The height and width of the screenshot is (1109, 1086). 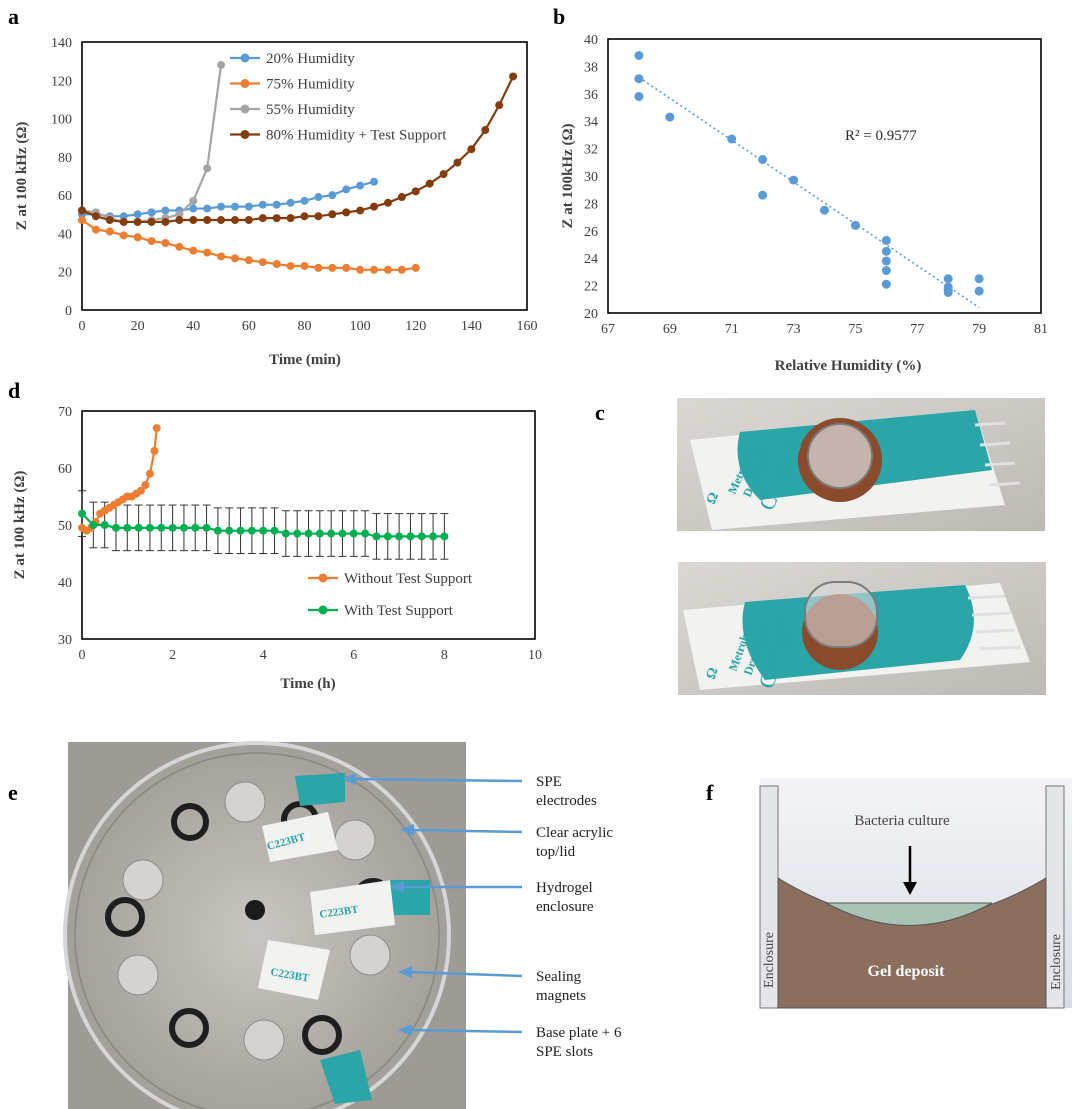 What do you see at coordinates (566, 801) in the screenshot?
I see `callout-1-line2: electrodes` at bounding box center [566, 801].